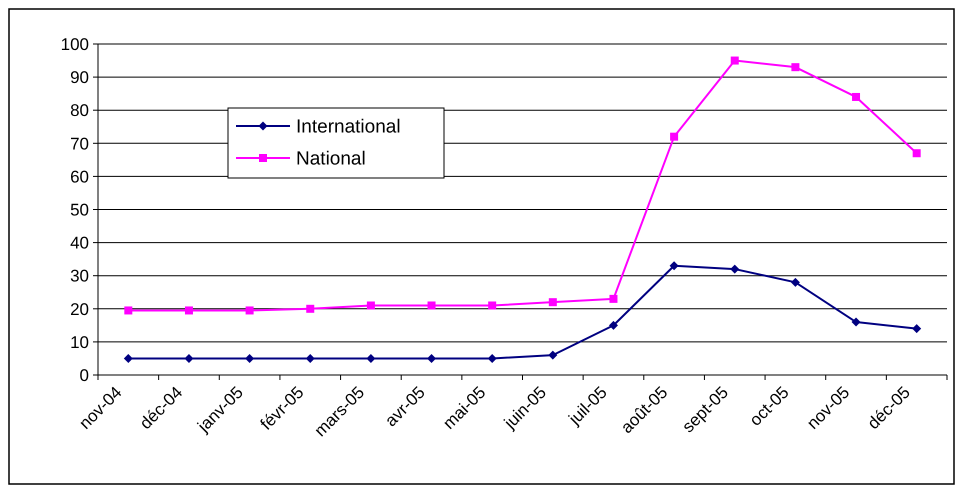  I want to click on y-tick-label: 20, so click(79, 309).